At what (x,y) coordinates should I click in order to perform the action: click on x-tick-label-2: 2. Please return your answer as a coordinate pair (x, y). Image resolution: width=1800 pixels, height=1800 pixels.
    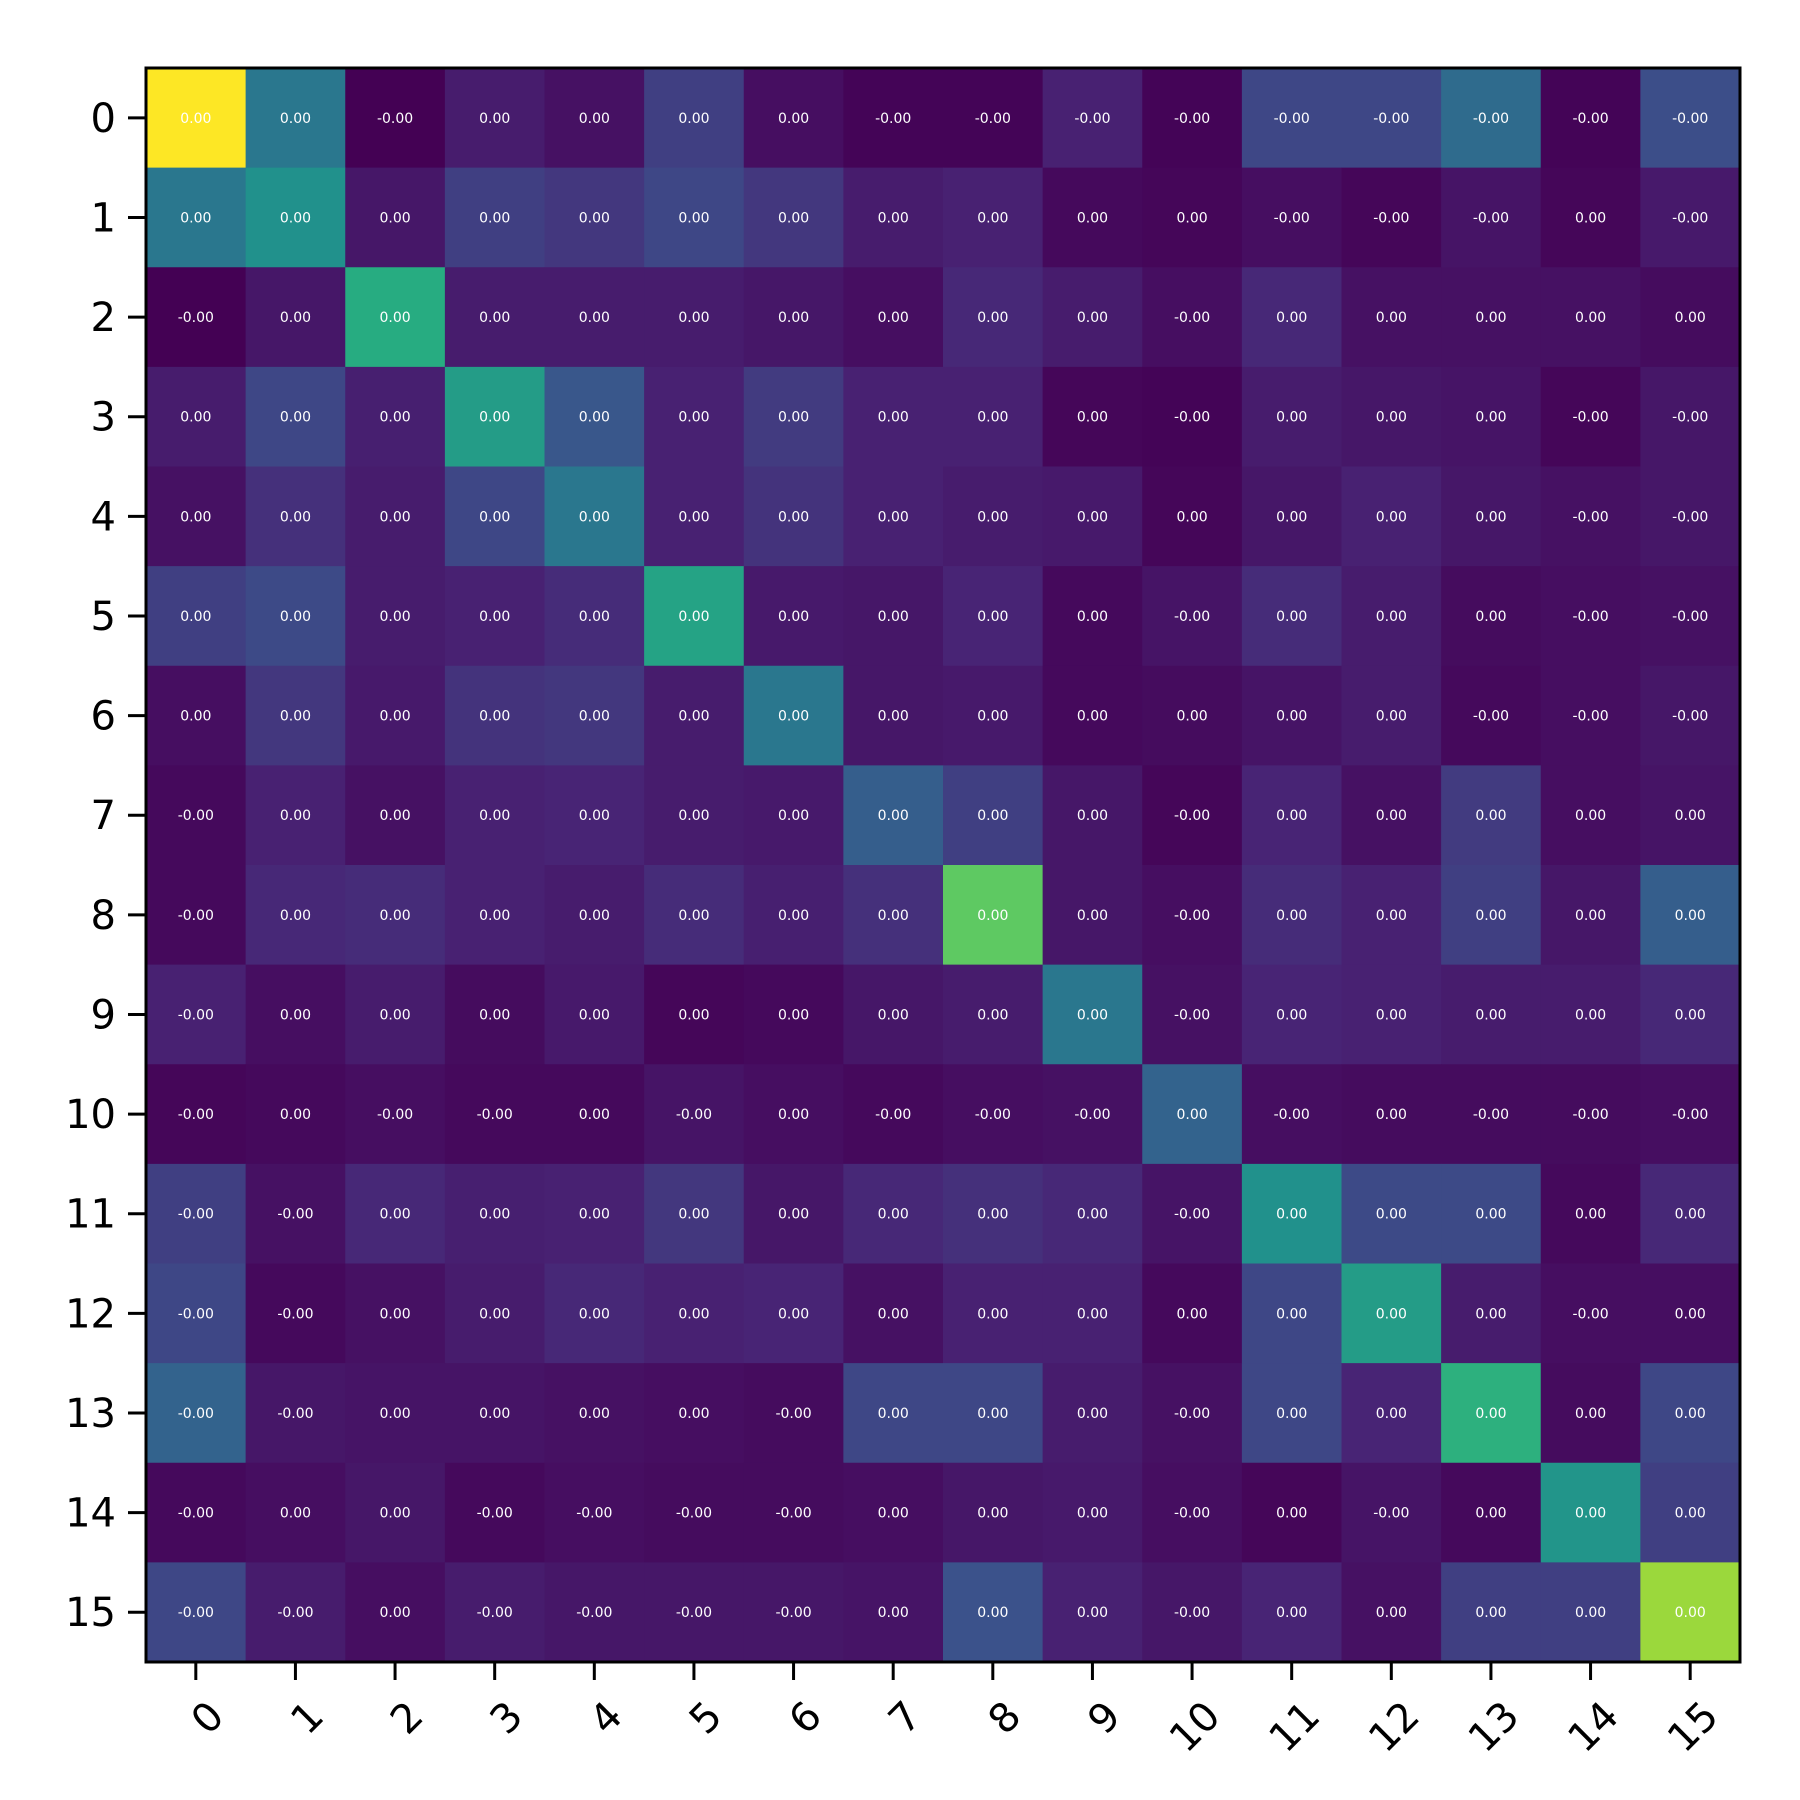
    Looking at the image, I should click on (407, 1718).